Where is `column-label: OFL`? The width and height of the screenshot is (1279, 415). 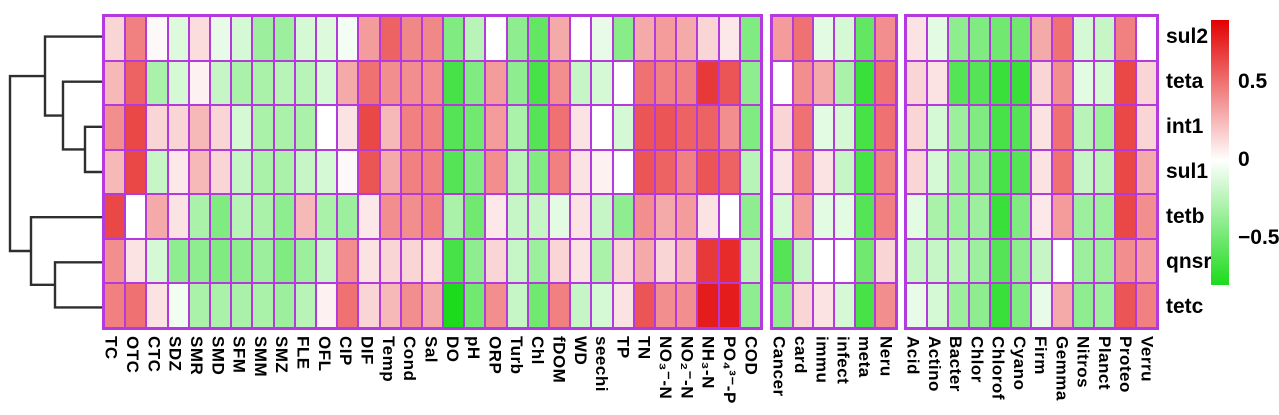
column-label: OFL is located at coordinates (324, 354).